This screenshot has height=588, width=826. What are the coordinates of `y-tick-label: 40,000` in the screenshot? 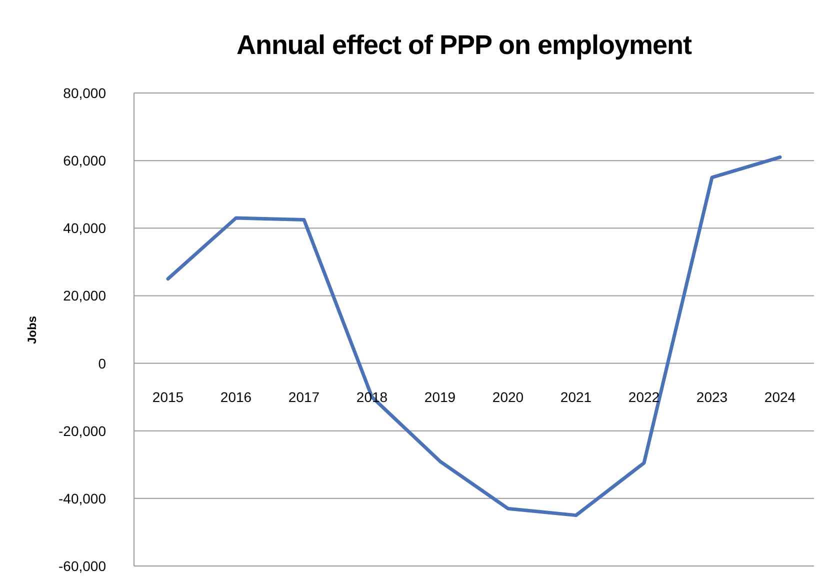 It's located at (84, 228).